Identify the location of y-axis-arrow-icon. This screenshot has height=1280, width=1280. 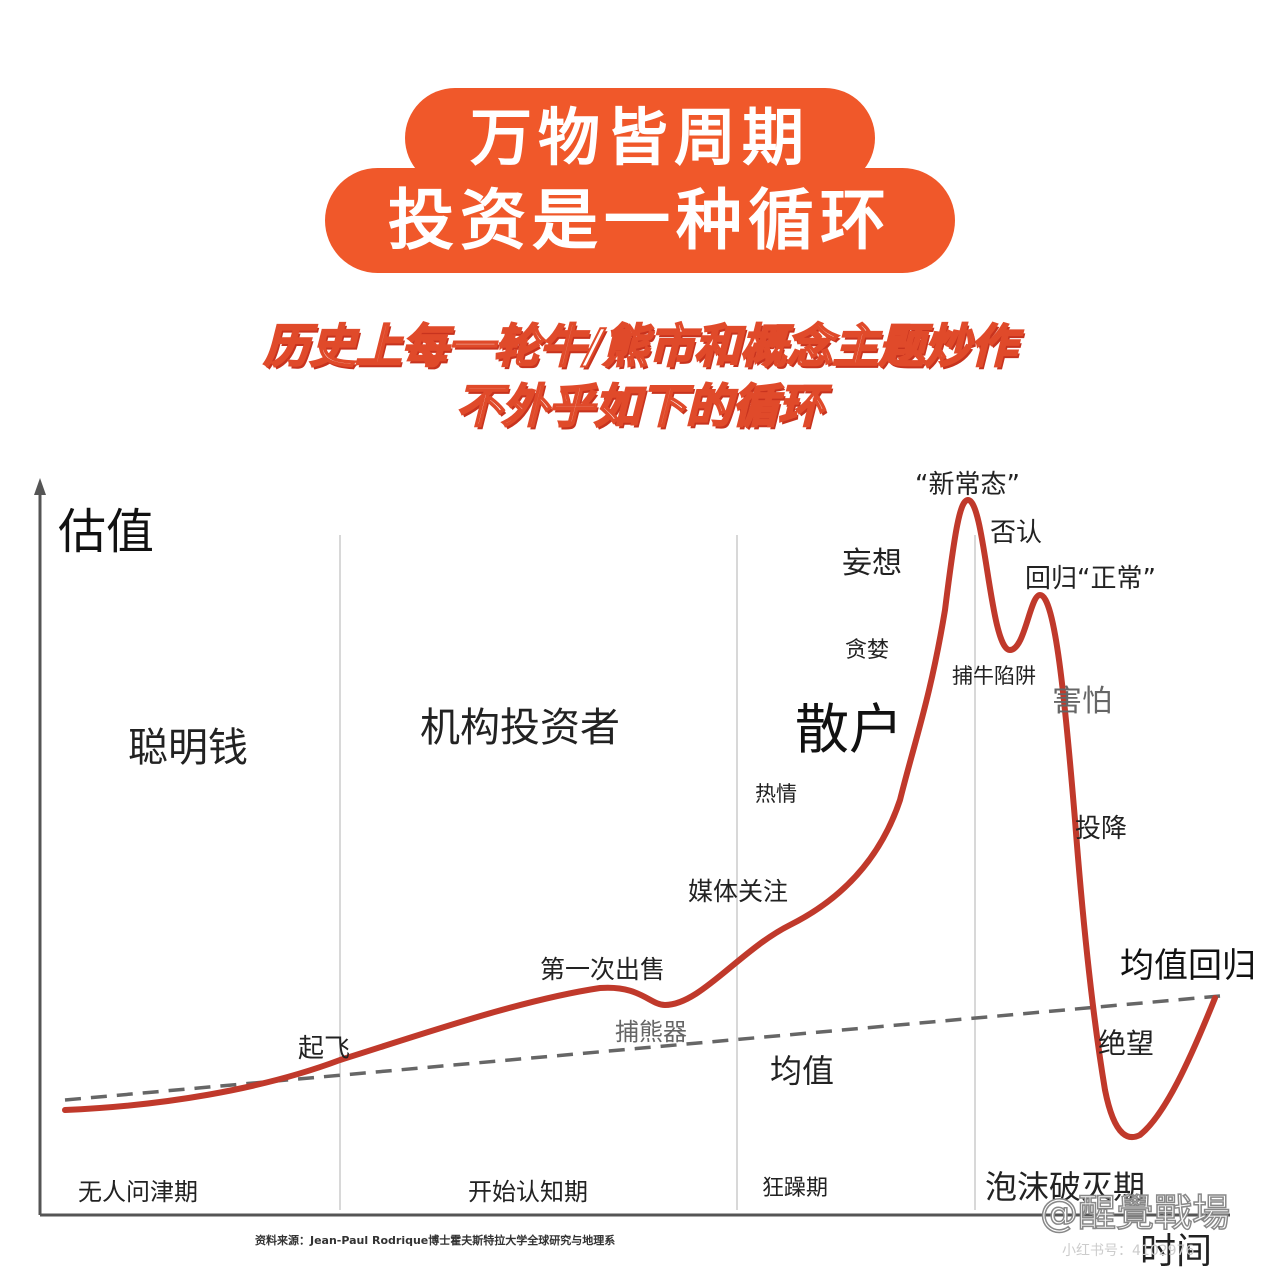
(40, 486).